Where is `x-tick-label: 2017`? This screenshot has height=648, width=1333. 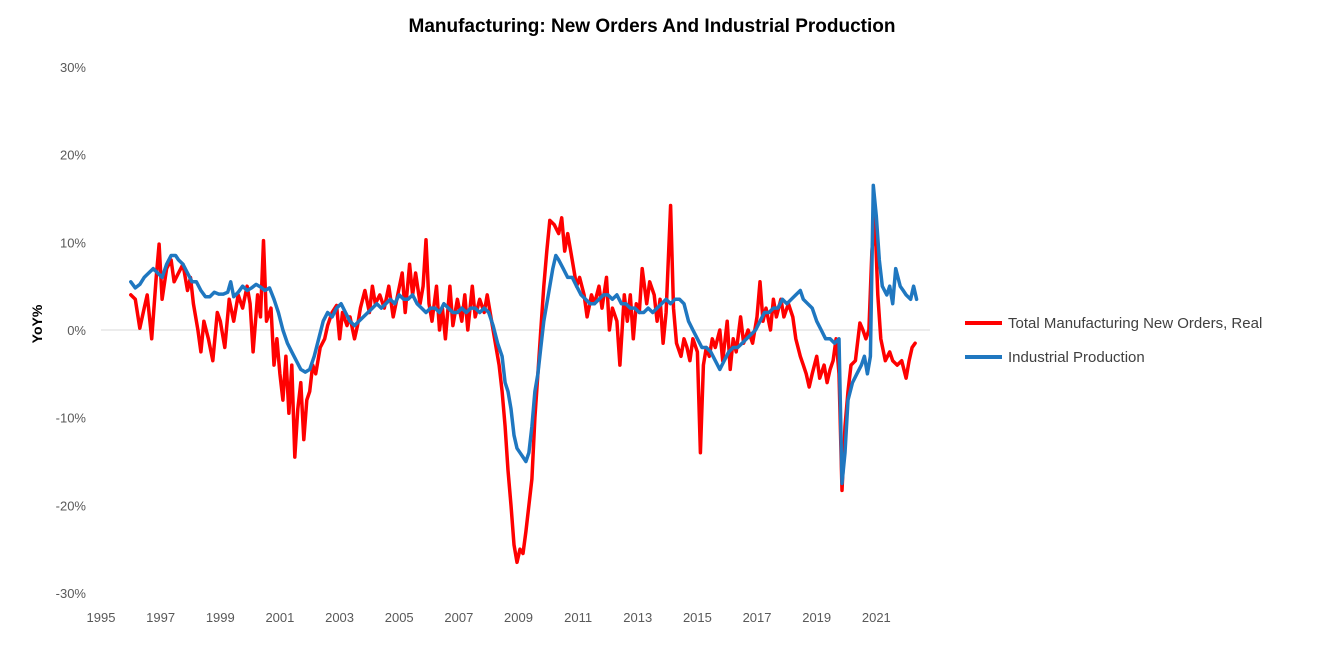
x-tick-label: 2017 is located at coordinates (757, 617).